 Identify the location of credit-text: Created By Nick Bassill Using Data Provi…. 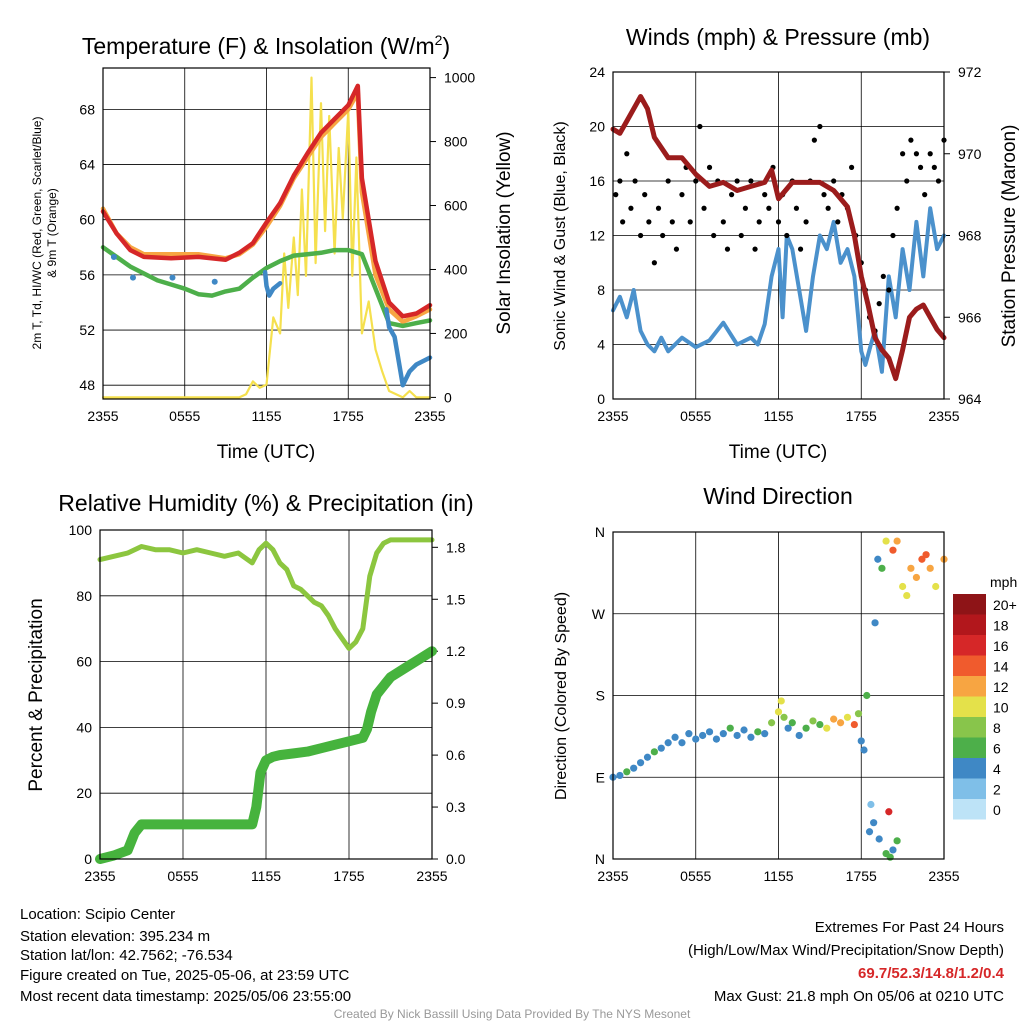
(512, 1014).